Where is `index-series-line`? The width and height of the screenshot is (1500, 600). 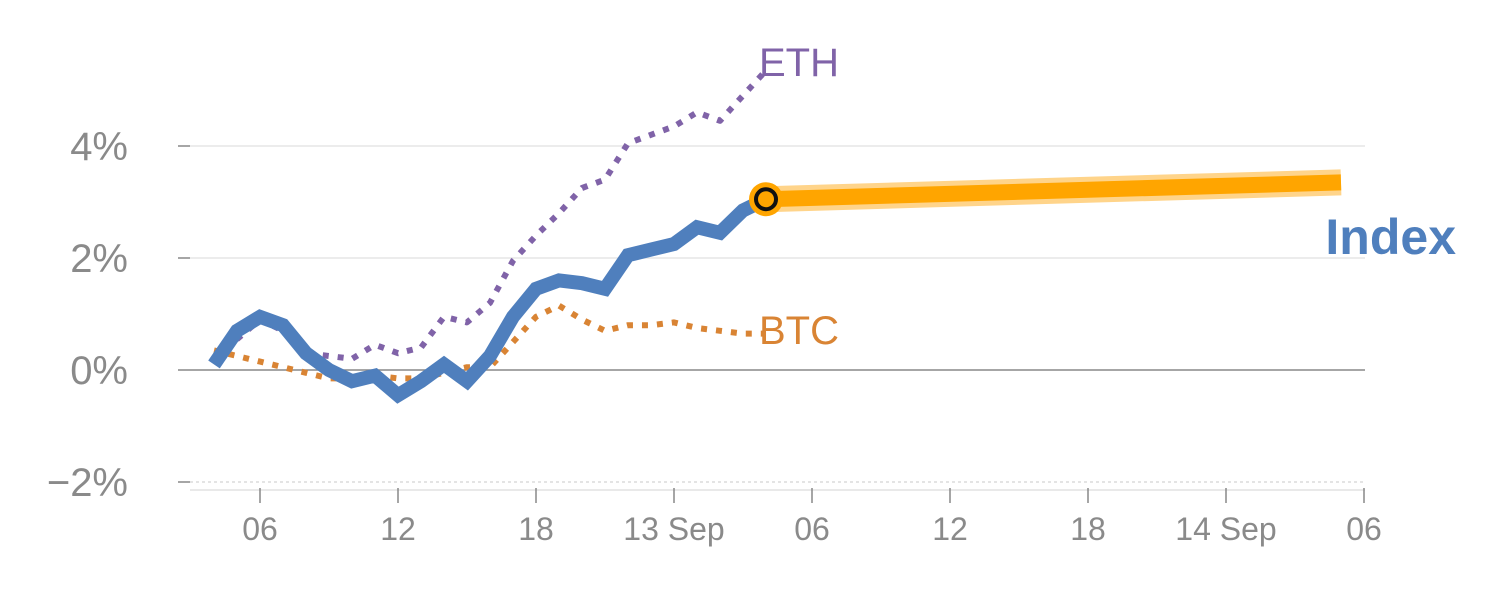 index-series-line is located at coordinates (489, 298).